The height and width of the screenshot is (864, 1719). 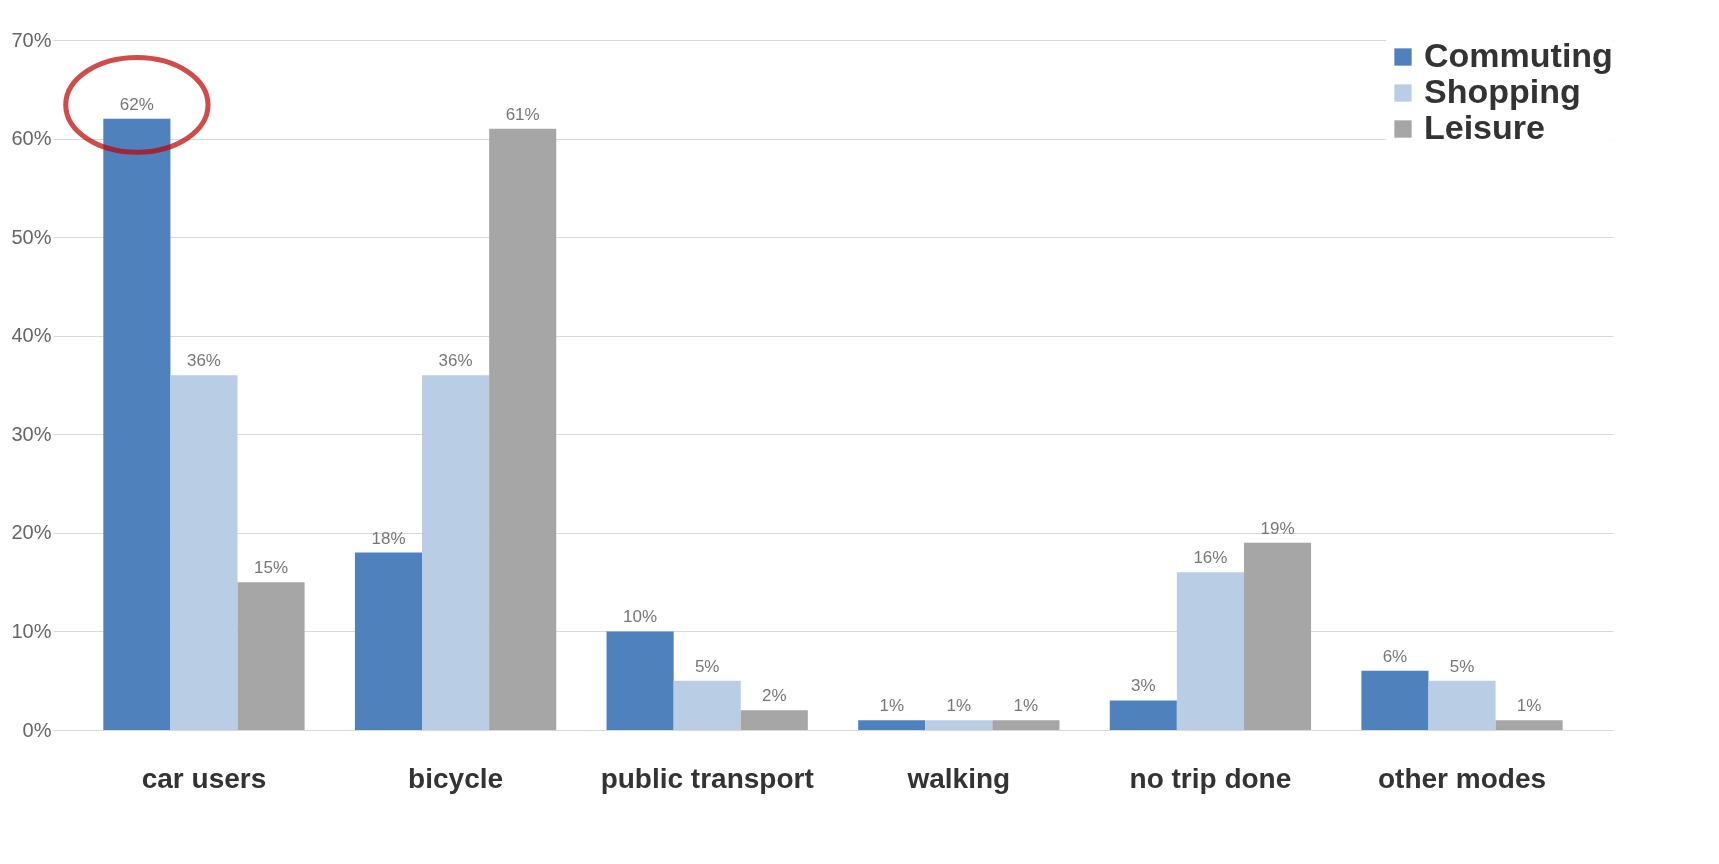 What do you see at coordinates (31, 39) in the screenshot?
I see `y-tick-label: 70%` at bounding box center [31, 39].